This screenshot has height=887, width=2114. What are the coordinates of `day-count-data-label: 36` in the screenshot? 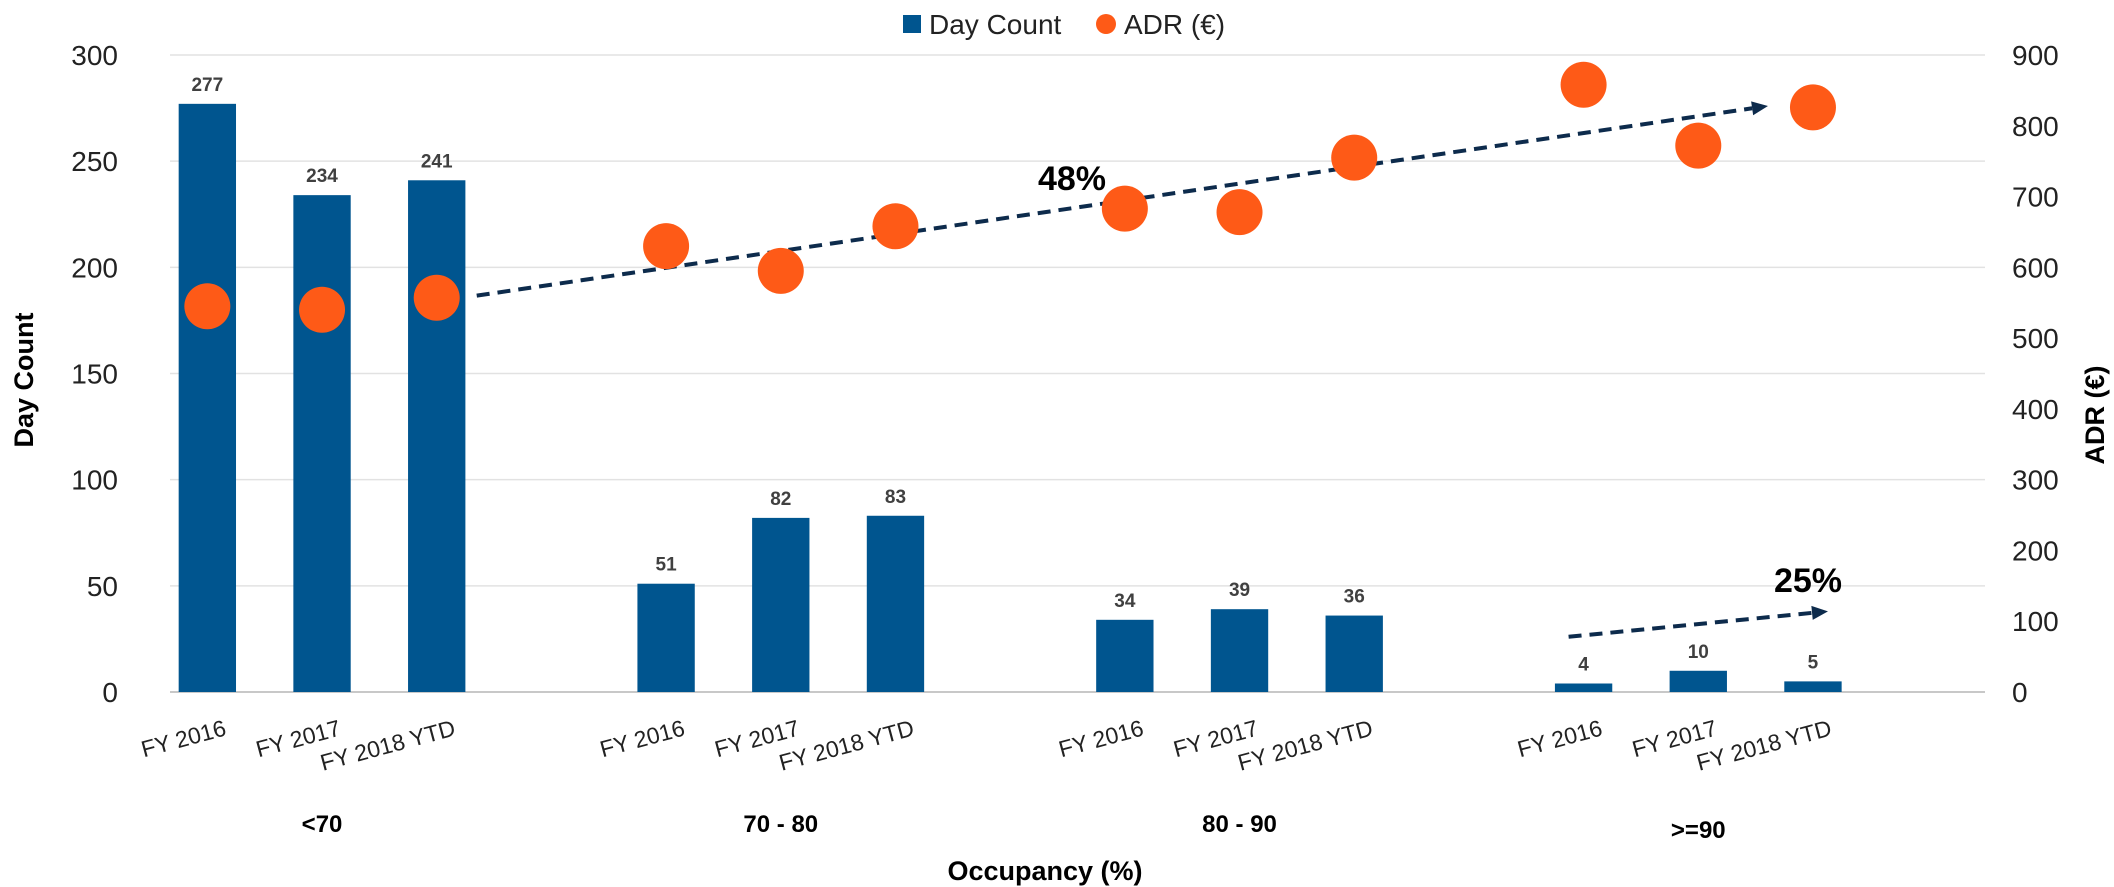 It's located at (1354, 597).